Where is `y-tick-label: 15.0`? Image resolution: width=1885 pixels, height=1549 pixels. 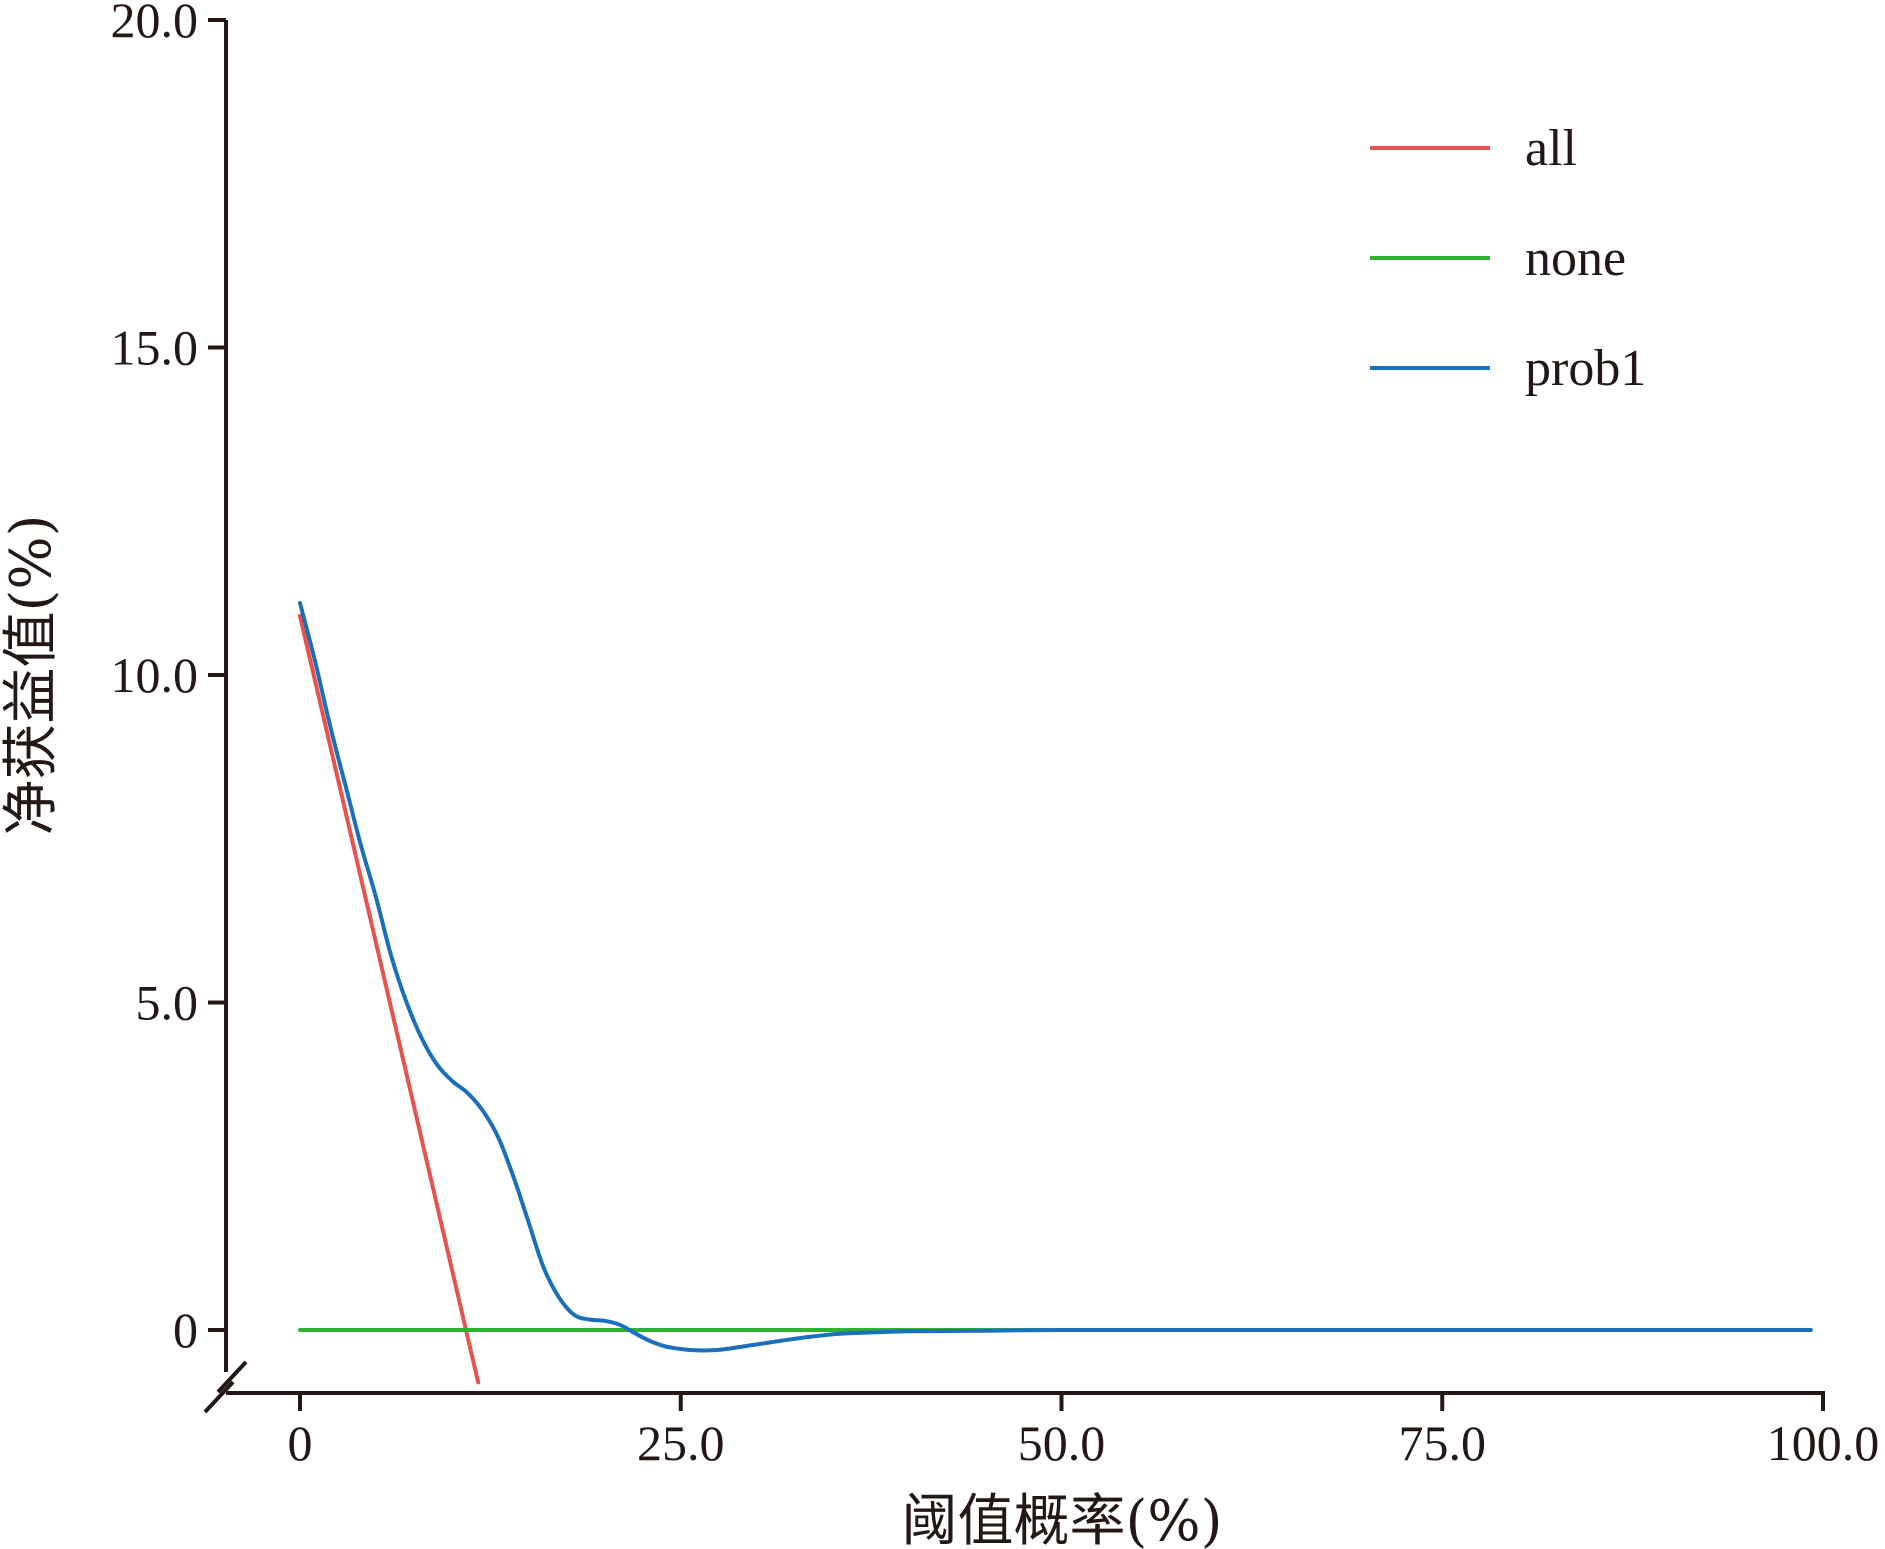 y-tick-label: 15.0 is located at coordinates (155, 348).